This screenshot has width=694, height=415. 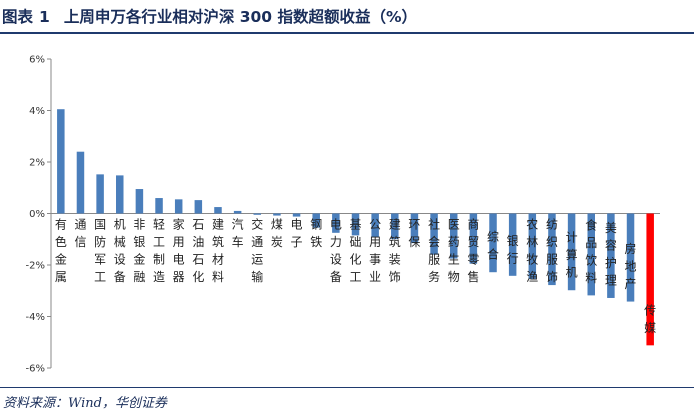 I want to click on bar-汽车, so click(x=237, y=212).